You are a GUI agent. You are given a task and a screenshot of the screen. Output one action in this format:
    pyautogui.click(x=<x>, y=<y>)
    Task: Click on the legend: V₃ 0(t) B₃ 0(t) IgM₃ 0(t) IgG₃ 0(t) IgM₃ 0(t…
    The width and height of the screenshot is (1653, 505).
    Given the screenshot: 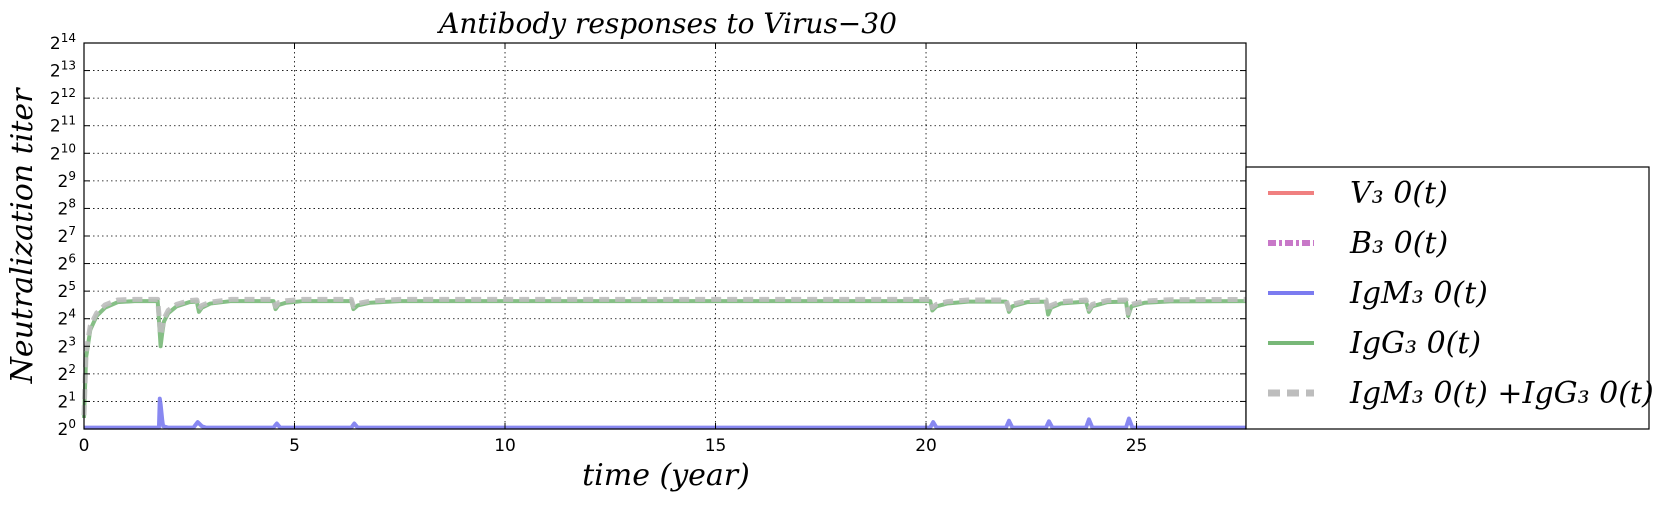 What is the action you would take?
    pyautogui.click(x=1449, y=298)
    